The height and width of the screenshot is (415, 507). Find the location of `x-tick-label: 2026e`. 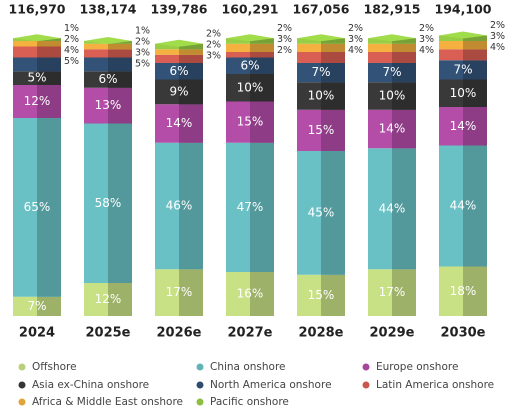

x-tick-label: 2026e is located at coordinates (179, 333).